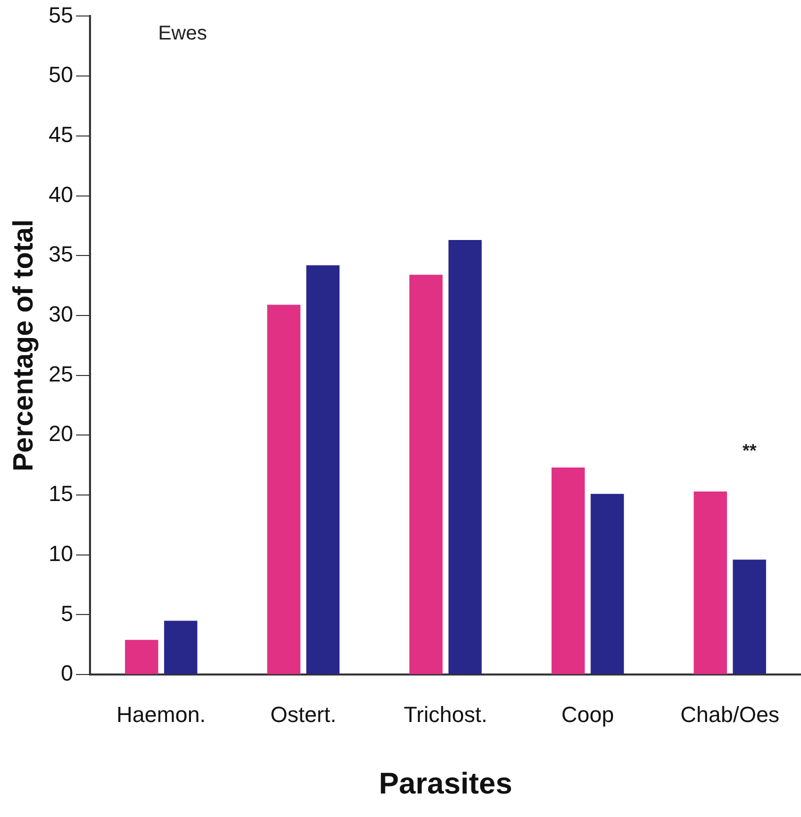 The height and width of the screenshot is (817, 801). Describe the element at coordinates (445, 783) in the screenshot. I see `x-axis-title: Parasites` at that location.